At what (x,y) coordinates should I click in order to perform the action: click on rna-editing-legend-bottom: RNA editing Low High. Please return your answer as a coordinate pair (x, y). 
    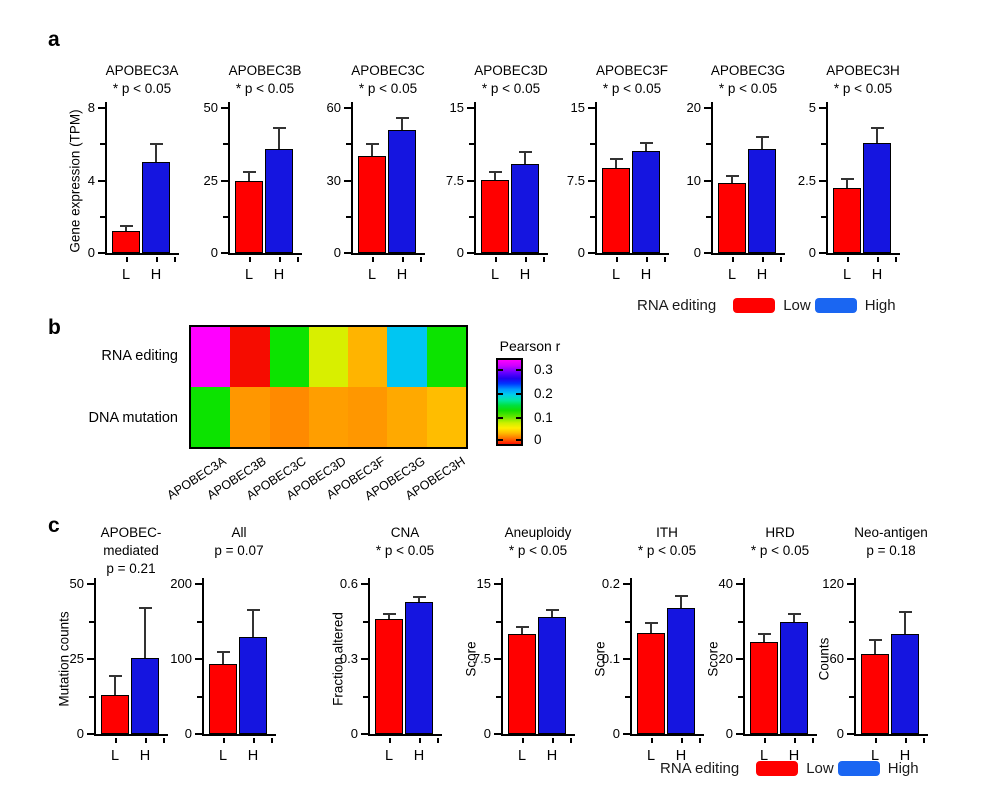
    Looking at the image, I should click on (789, 768).